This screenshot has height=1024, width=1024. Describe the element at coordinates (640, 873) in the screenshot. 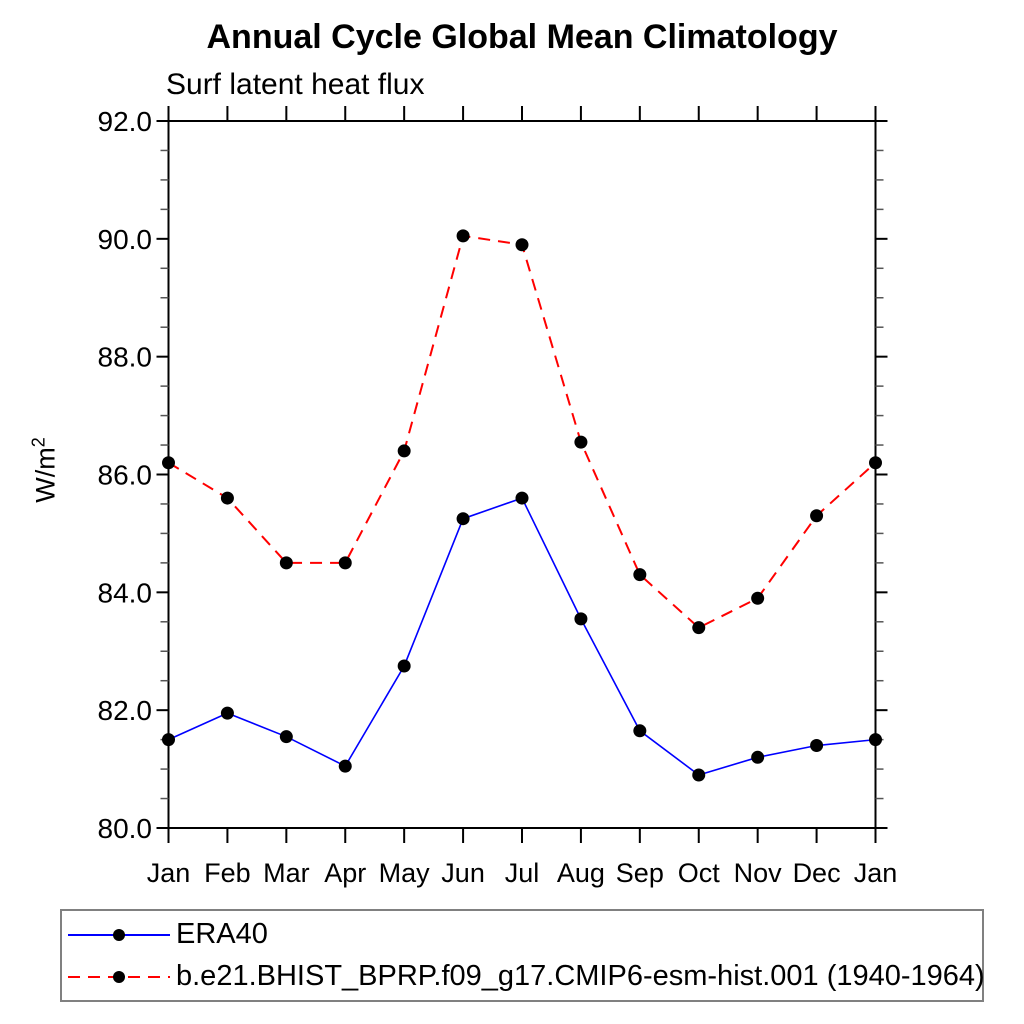

I see `x-tick-label: Sep` at that location.